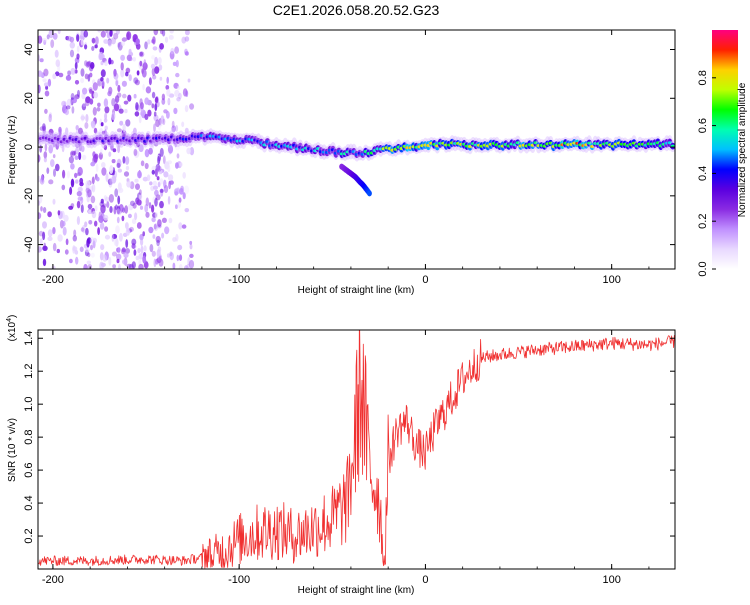 This screenshot has width=750, height=605. Describe the element at coordinates (29, 371) in the screenshot. I see `y-tick-label: 1.2` at that location.